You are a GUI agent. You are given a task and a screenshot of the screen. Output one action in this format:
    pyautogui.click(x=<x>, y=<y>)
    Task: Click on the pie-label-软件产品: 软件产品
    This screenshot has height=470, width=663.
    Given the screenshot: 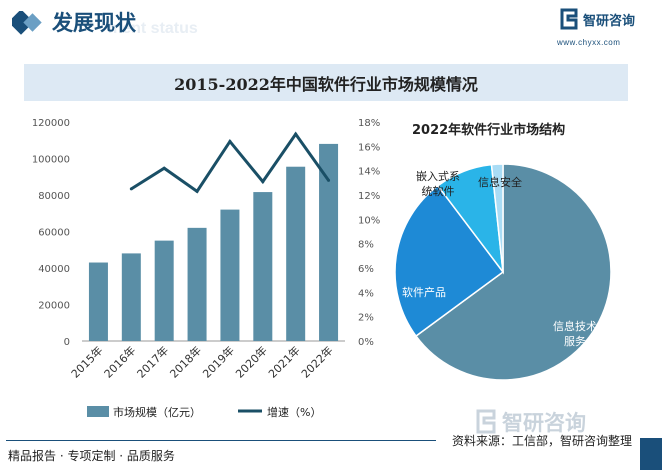 What is the action you would take?
    pyautogui.click(x=424, y=292)
    